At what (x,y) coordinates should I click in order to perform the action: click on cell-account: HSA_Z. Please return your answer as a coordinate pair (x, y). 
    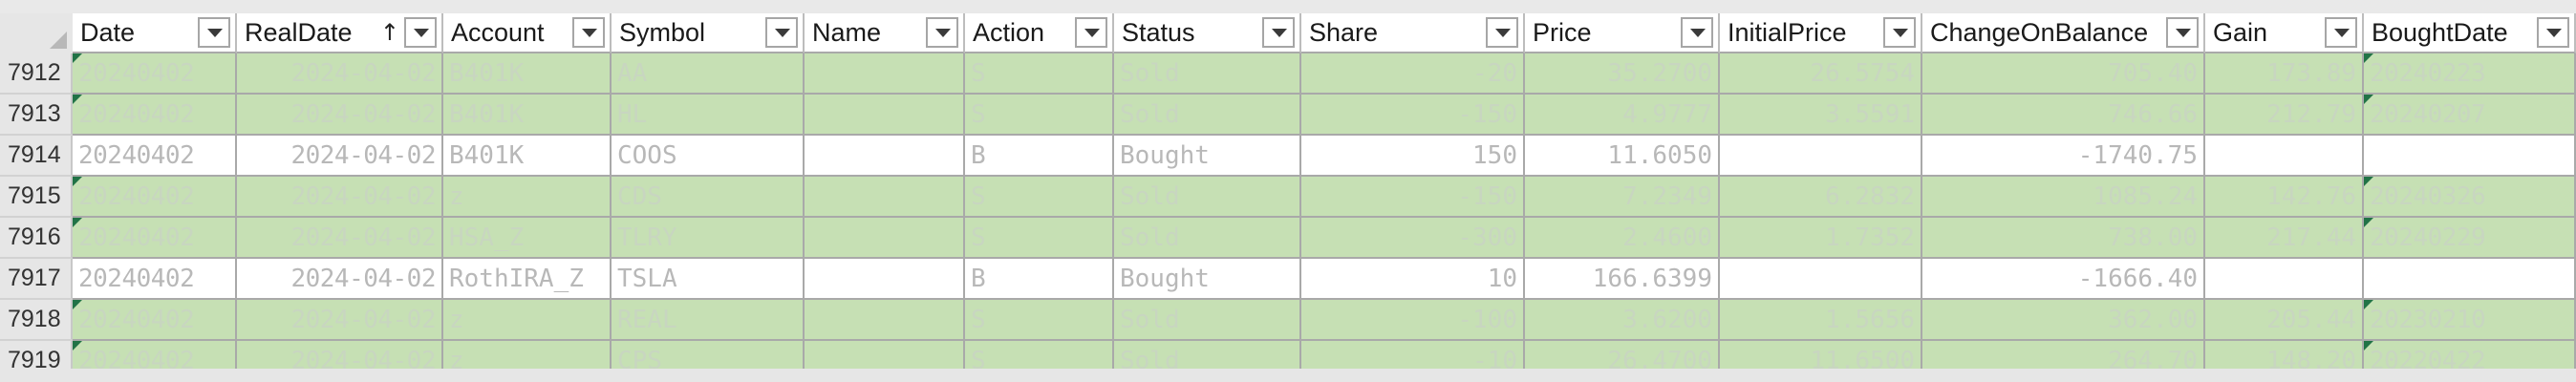
    Looking at the image, I should click on (527, 238).